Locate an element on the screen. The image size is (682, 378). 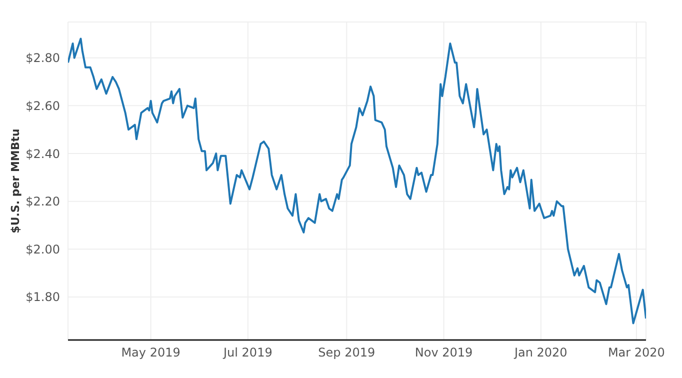
x-tick-label: Sep 2019 is located at coordinates (347, 353).